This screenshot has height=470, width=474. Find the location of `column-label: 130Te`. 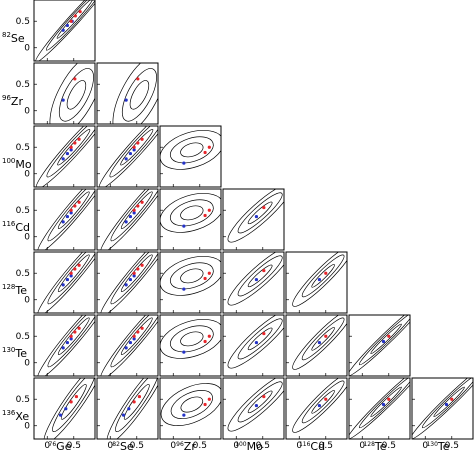

column-label: 130Te is located at coordinates (437, 446).